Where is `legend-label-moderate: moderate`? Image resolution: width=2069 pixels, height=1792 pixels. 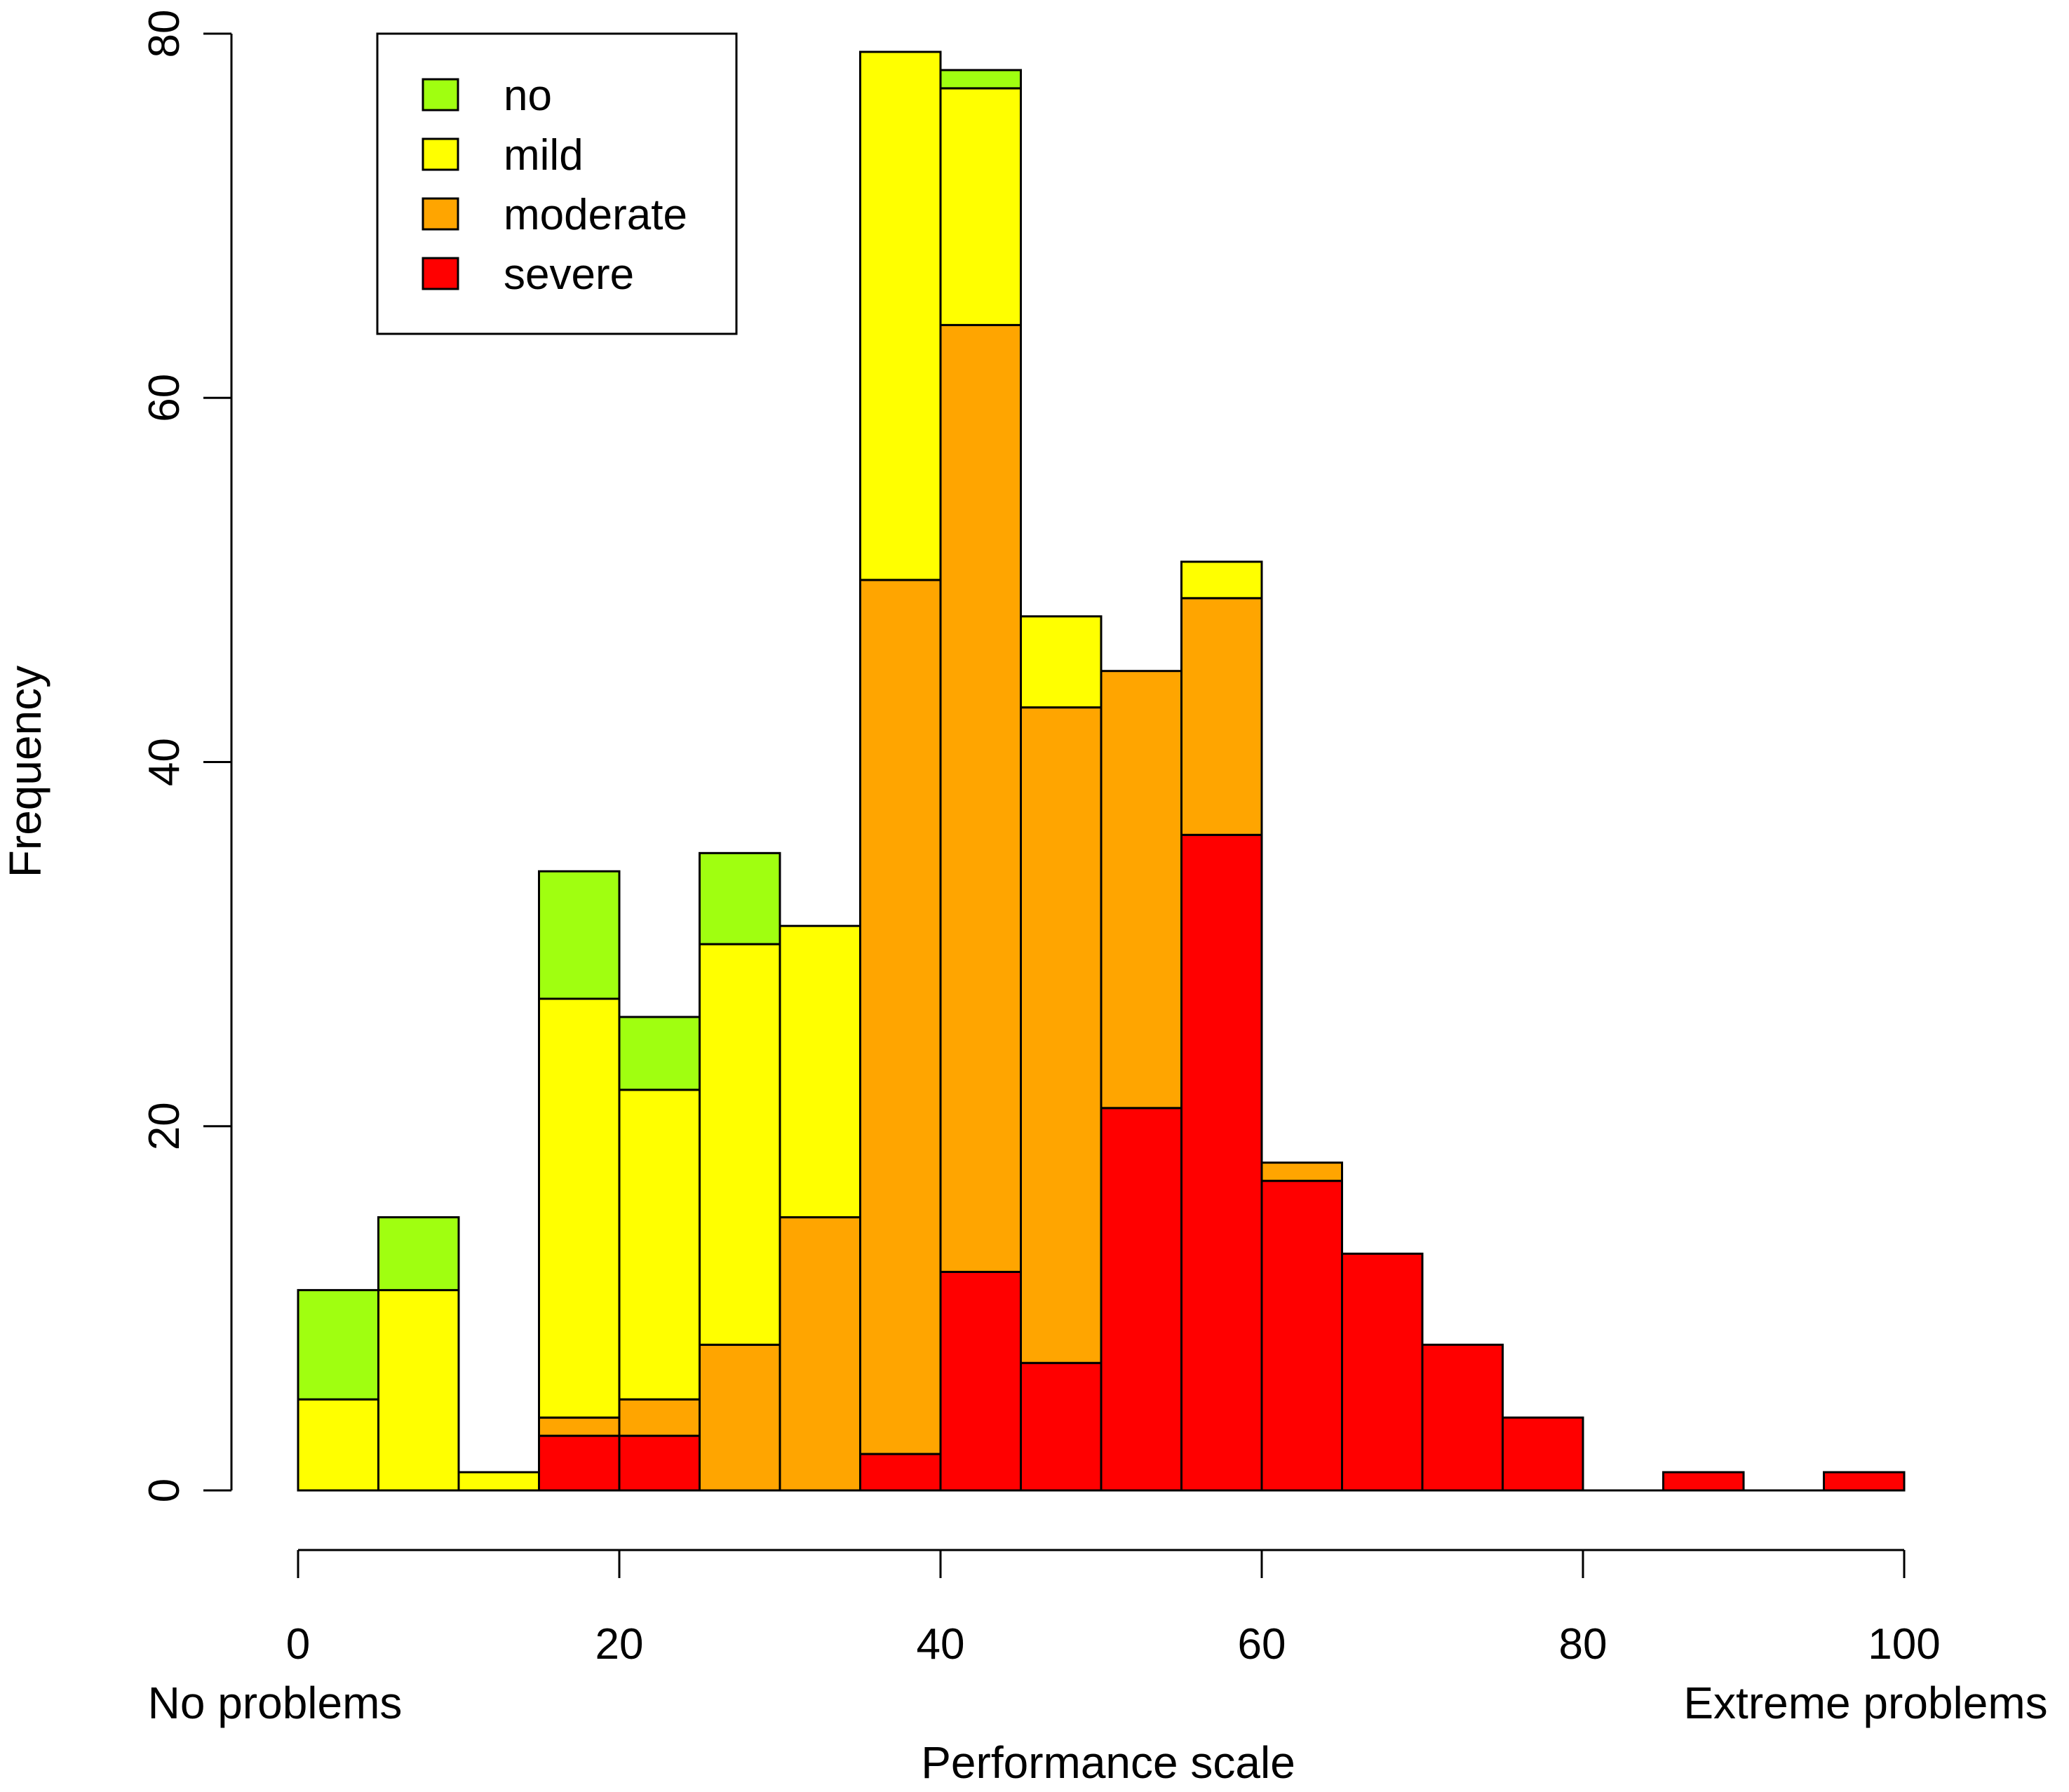 legend-label-moderate: moderate is located at coordinates (595, 215).